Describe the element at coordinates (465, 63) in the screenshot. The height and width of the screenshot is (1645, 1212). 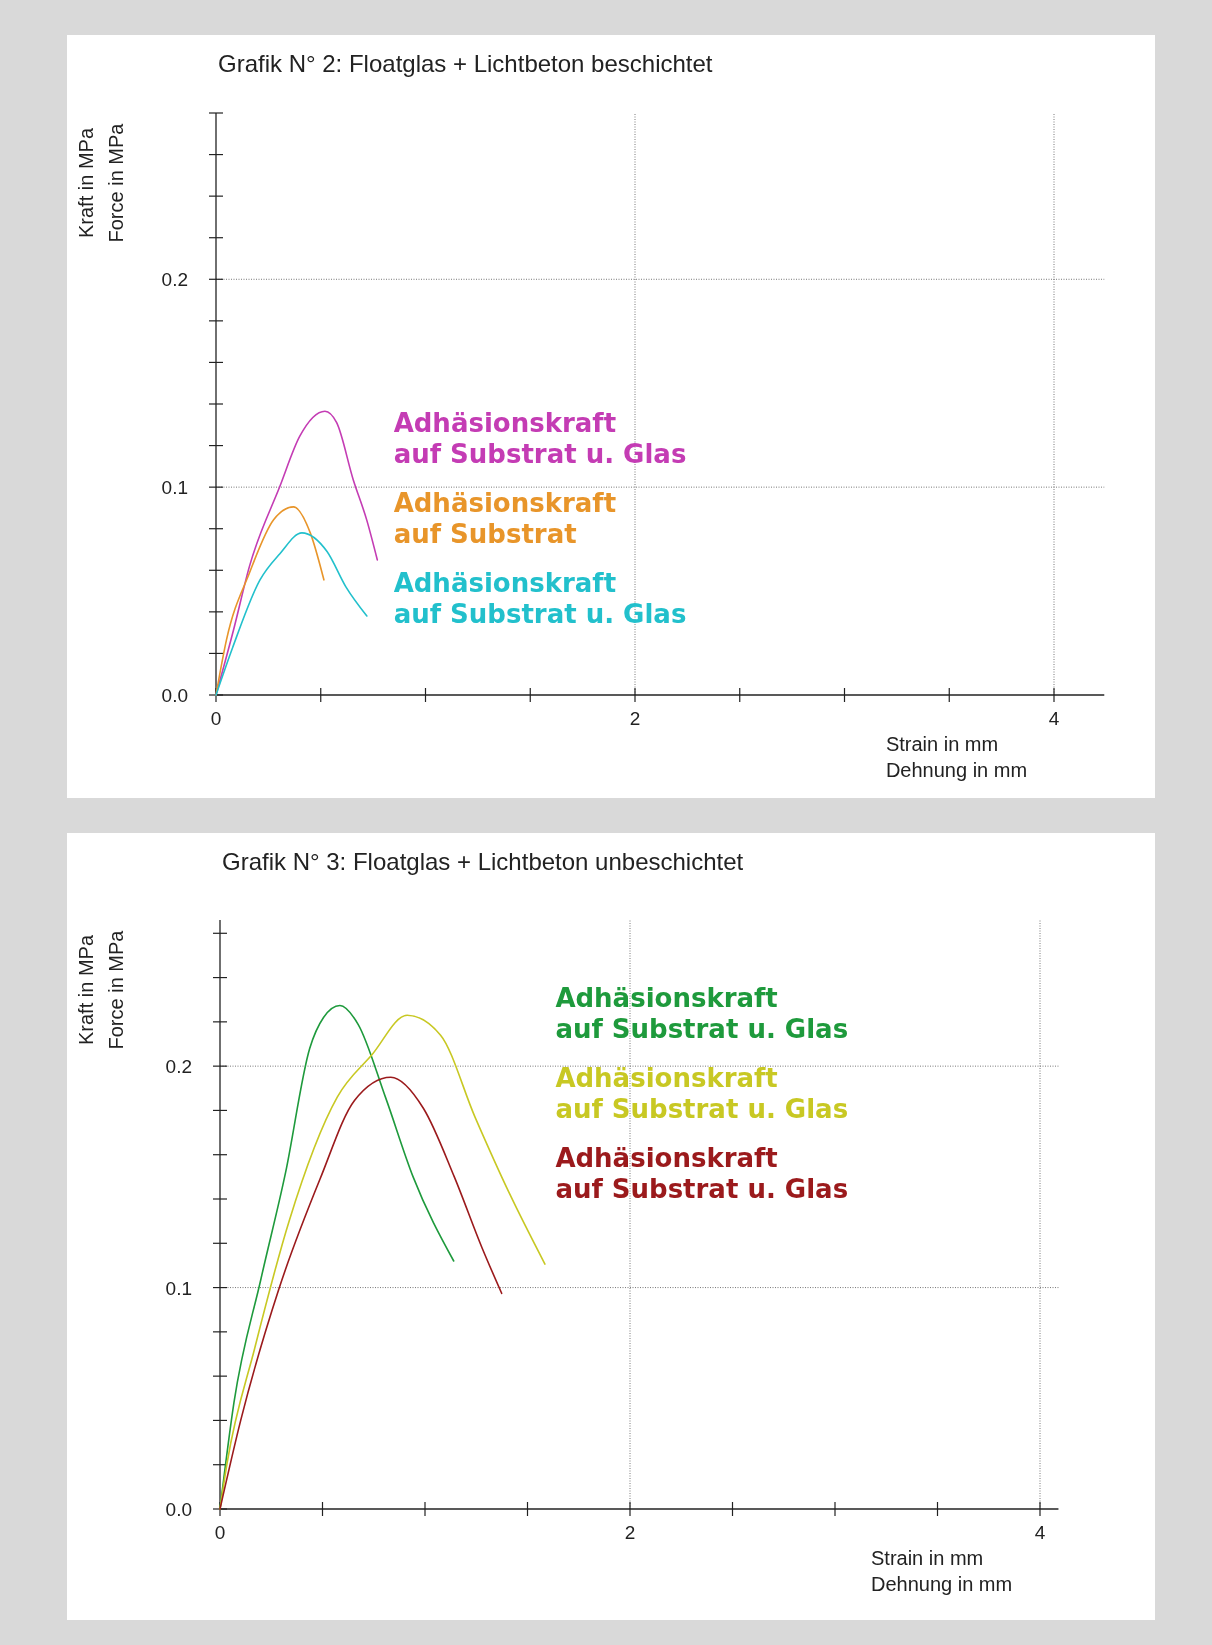
I see `chart-title: Grafik N° 2: Floatglas + Lichtbeton beschichtet` at that location.